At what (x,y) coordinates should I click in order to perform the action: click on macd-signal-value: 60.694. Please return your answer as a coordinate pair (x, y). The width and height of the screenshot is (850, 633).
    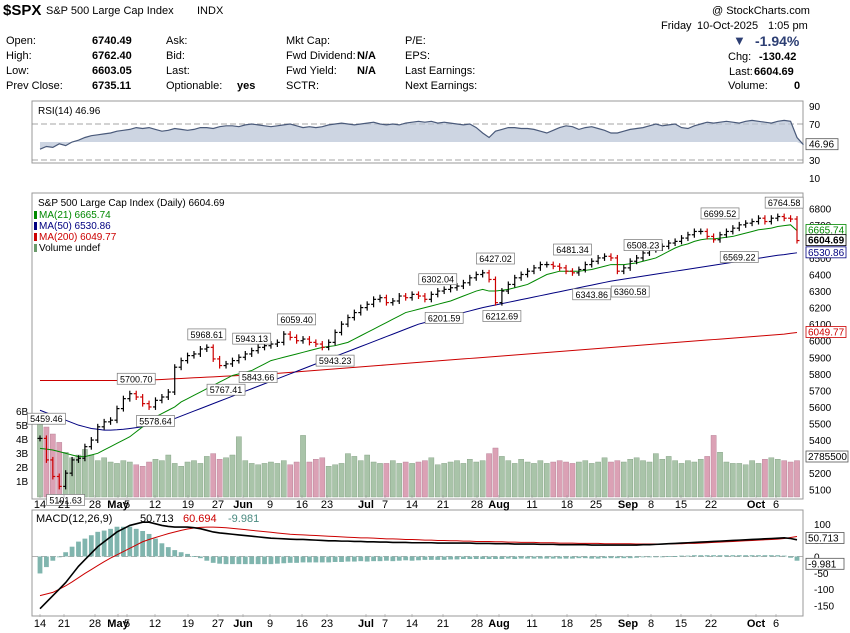
    Looking at the image, I should click on (200, 519).